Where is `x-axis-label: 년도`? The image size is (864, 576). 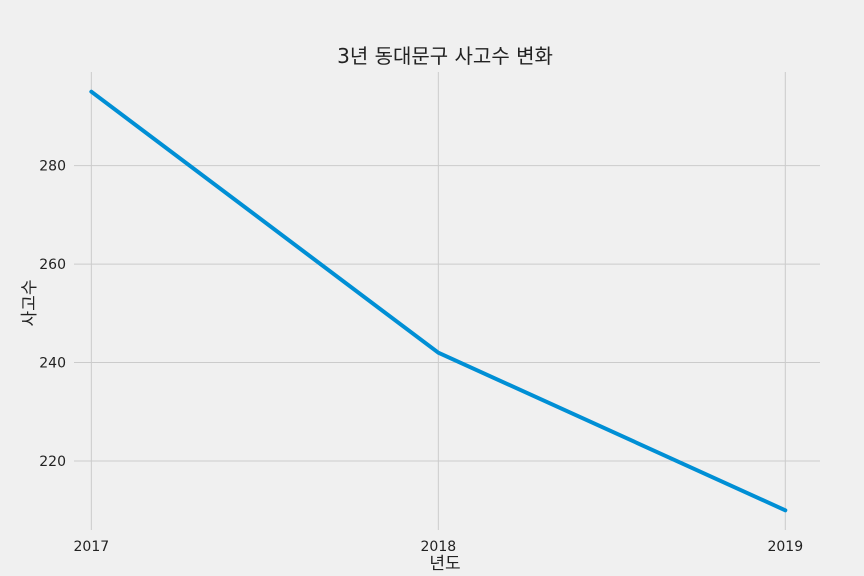 x-axis-label: 년도 is located at coordinates (444, 564).